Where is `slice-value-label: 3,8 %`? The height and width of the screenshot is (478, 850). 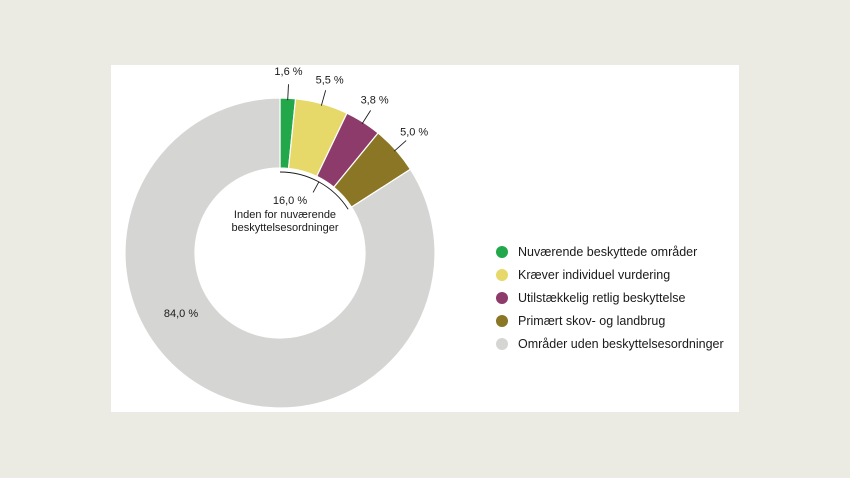 slice-value-label: 3,8 % is located at coordinates (375, 100).